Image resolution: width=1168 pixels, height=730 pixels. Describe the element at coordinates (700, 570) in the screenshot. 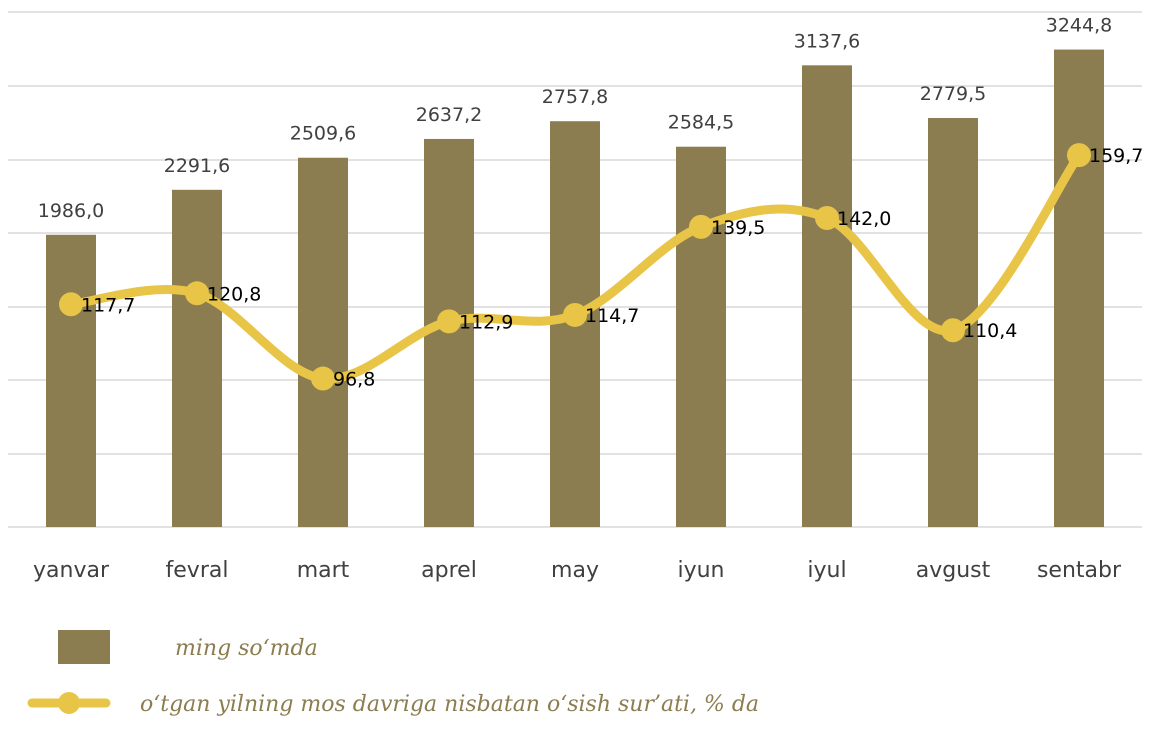

I see `x-tick-label: iyun` at that location.